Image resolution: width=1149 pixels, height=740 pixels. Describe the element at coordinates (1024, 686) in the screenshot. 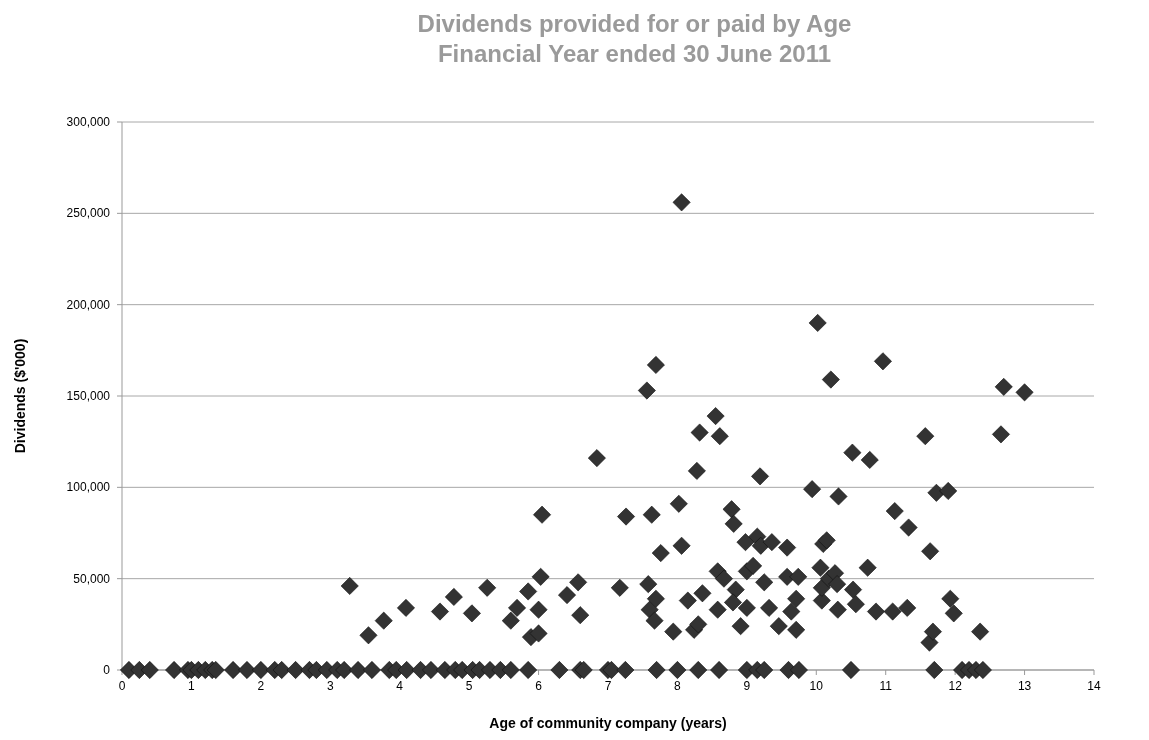

I see `x-tick-label: 13` at that location.